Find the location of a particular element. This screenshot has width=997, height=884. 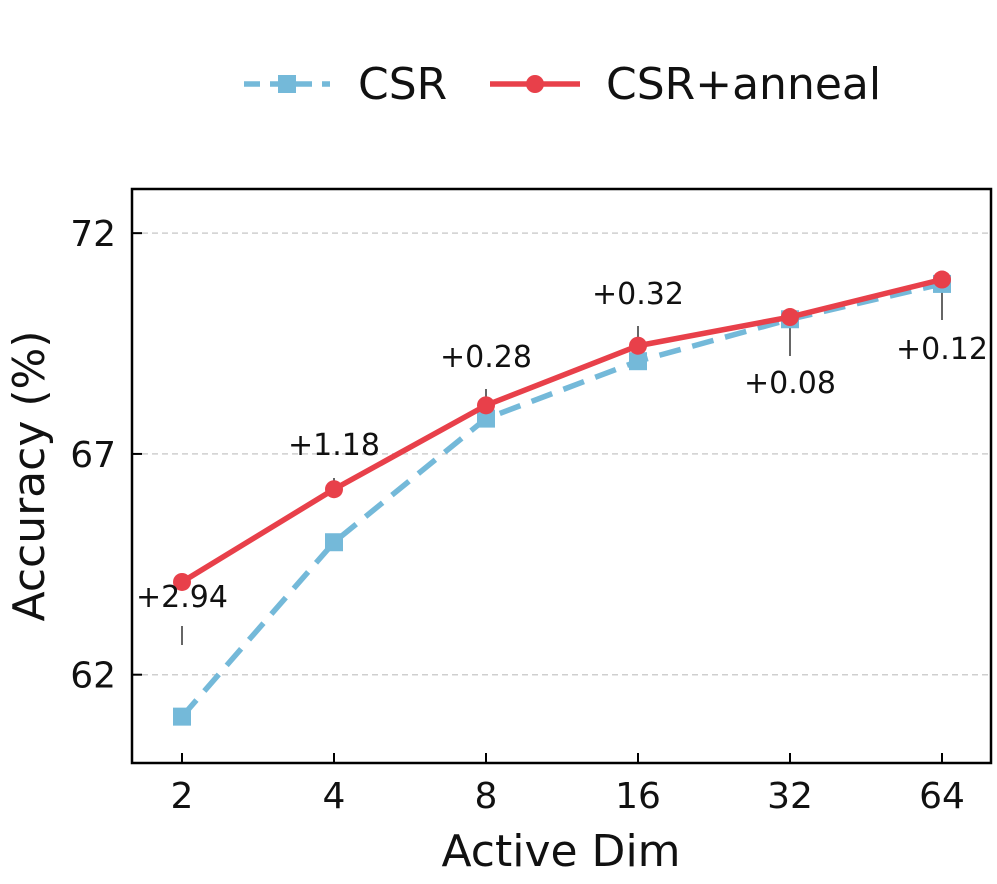

annotation-label: +0.08 is located at coordinates (790, 383).